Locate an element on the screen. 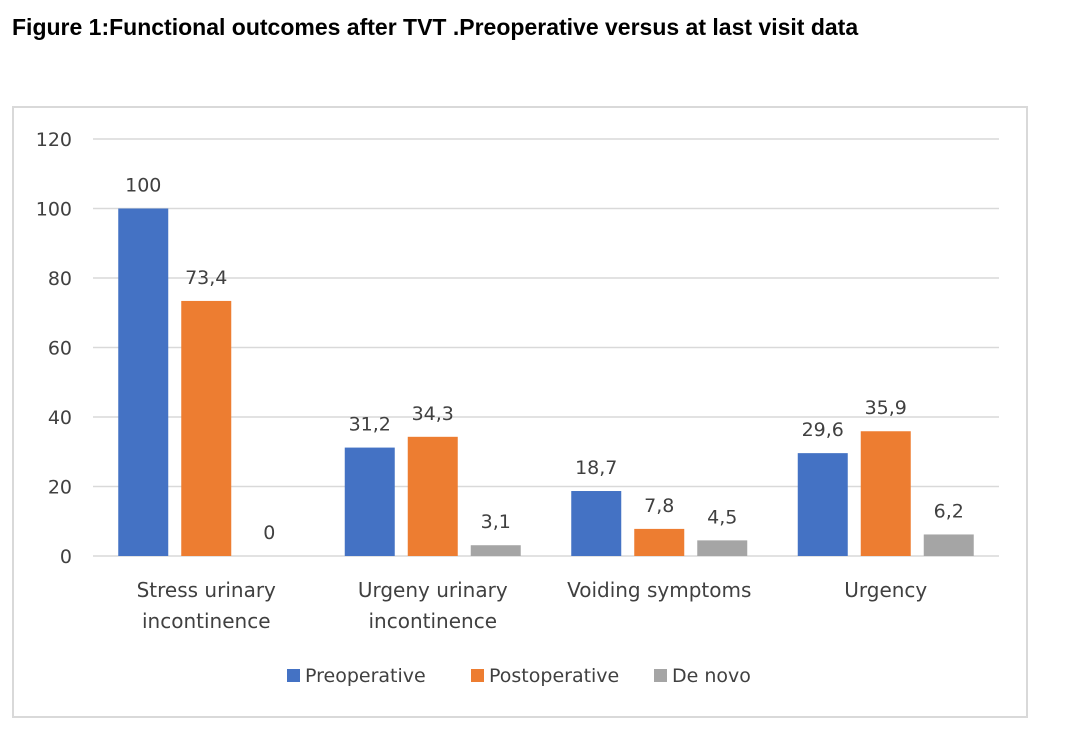 The width and height of the screenshot is (1080, 736). x-category-label: Urgeny urinary is located at coordinates (433, 590).